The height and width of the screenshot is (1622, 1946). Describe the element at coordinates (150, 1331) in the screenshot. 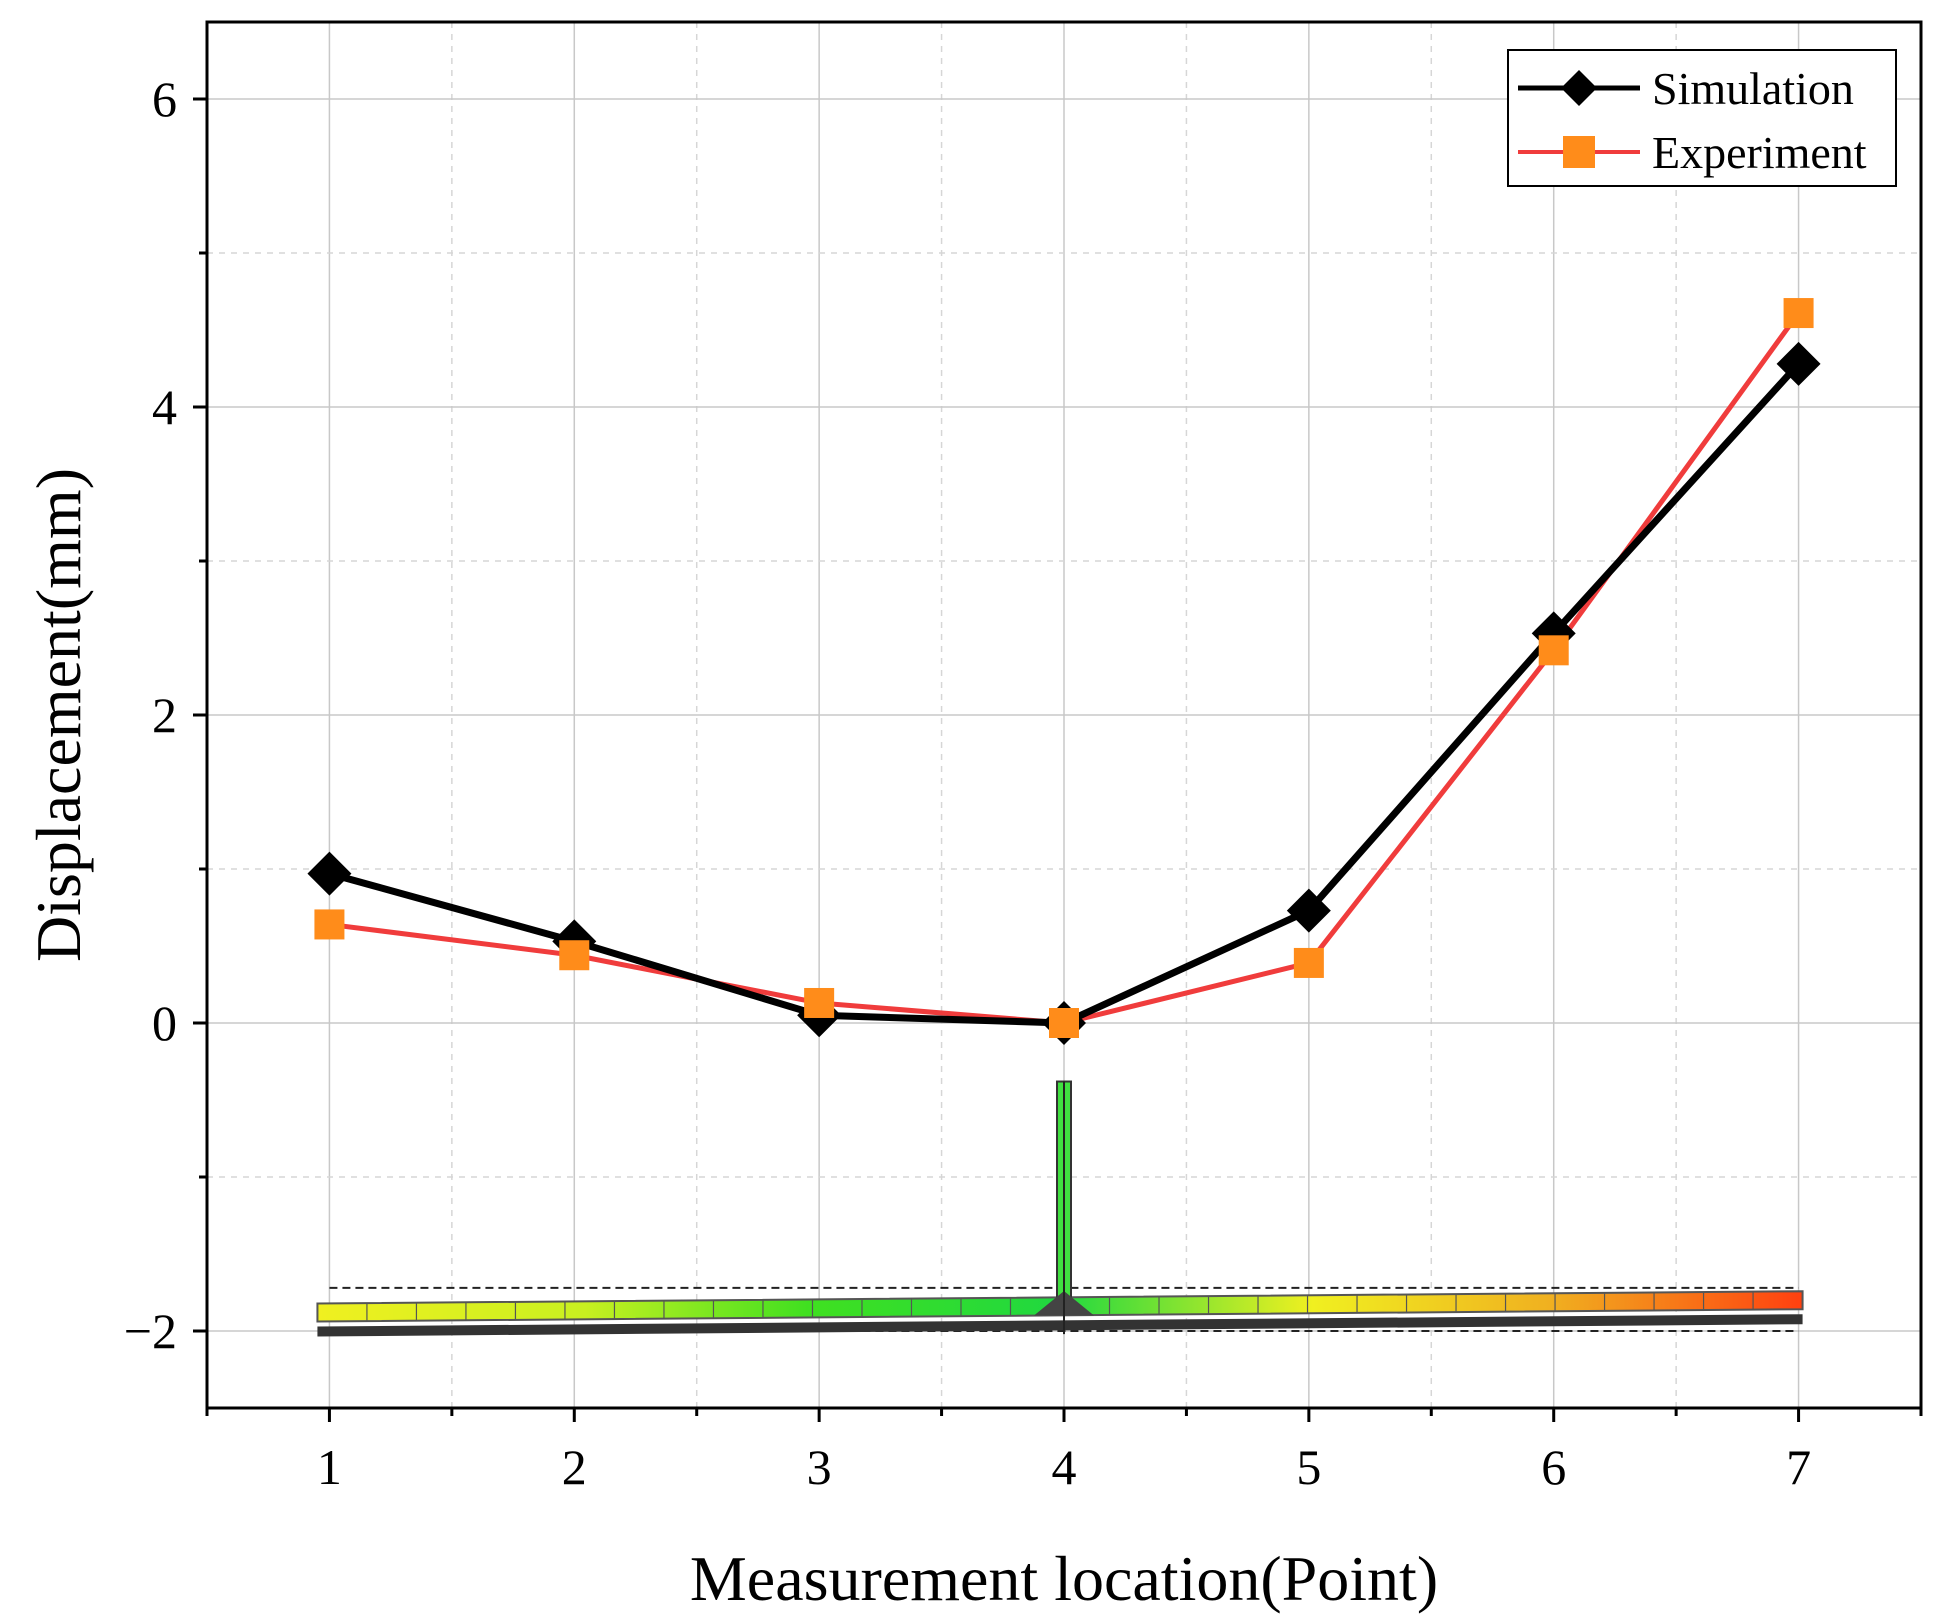

I see `y-tick-label: −2` at that location.